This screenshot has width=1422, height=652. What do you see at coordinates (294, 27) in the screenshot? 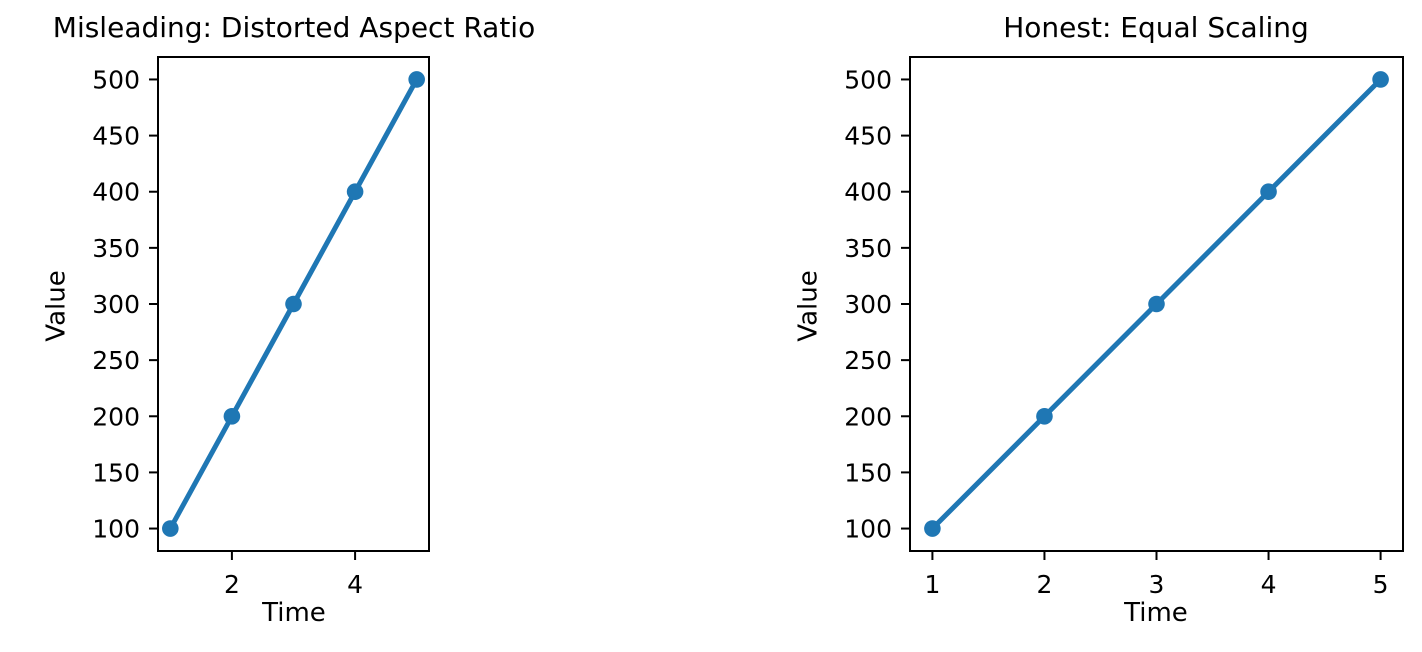
I see `left-chart-title: Misleading: Distorted Aspect Ratio` at bounding box center [294, 27].